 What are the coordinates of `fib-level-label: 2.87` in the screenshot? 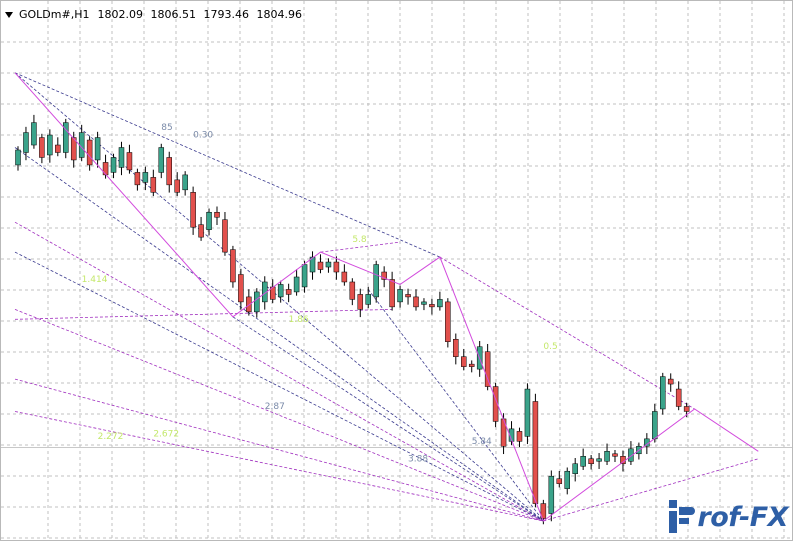 It's located at (275, 407).